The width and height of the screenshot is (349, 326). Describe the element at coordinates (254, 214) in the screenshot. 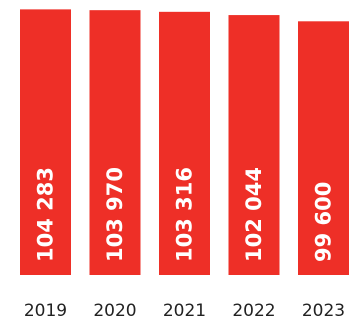

I see `bar-value-label-2022: 102 044` at that location.